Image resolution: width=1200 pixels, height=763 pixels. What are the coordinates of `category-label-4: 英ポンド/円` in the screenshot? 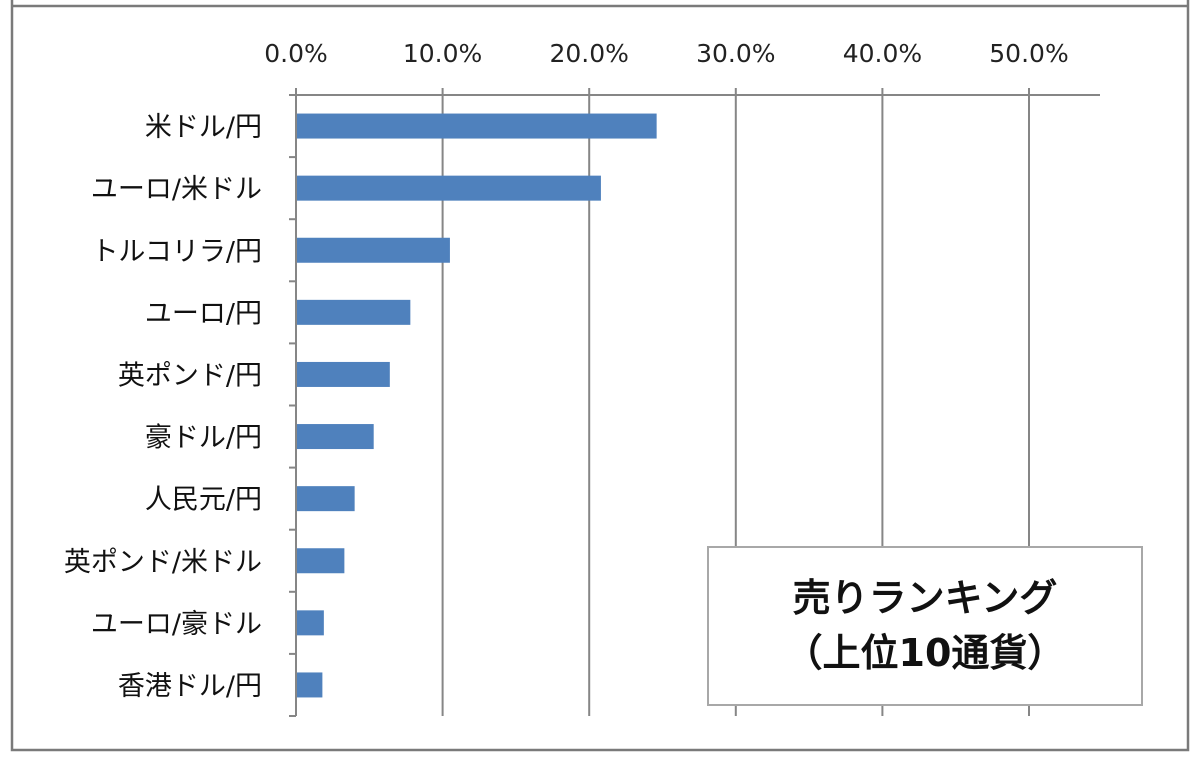 It's located at (190, 375).